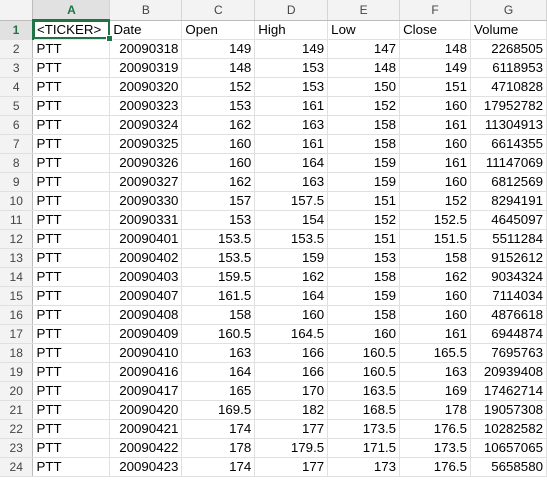 Image resolution: width=547 pixels, height=486 pixels. I want to click on cell-a2: PTT, so click(71, 49).